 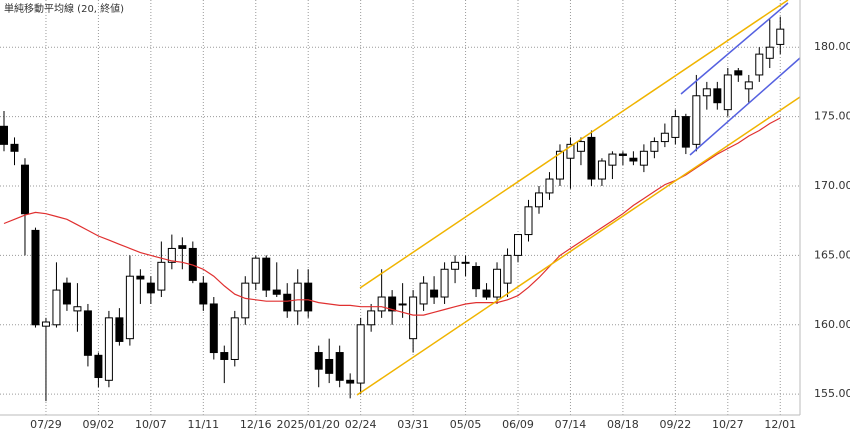 I want to click on x-tick-label: 05/05, so click(x=466, y=424).